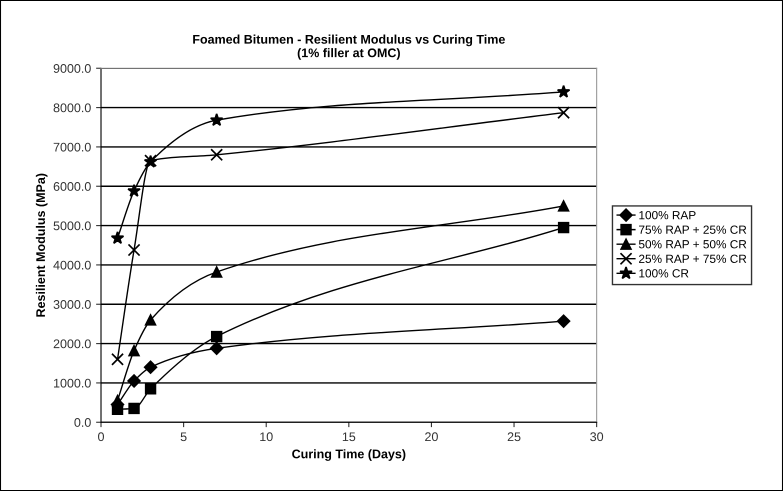 The image size is (783, 491). Describe the element at coordinates (692, 230) in the screenshot. I see `legend-label: 75% RAP + 25% CR` at that location.